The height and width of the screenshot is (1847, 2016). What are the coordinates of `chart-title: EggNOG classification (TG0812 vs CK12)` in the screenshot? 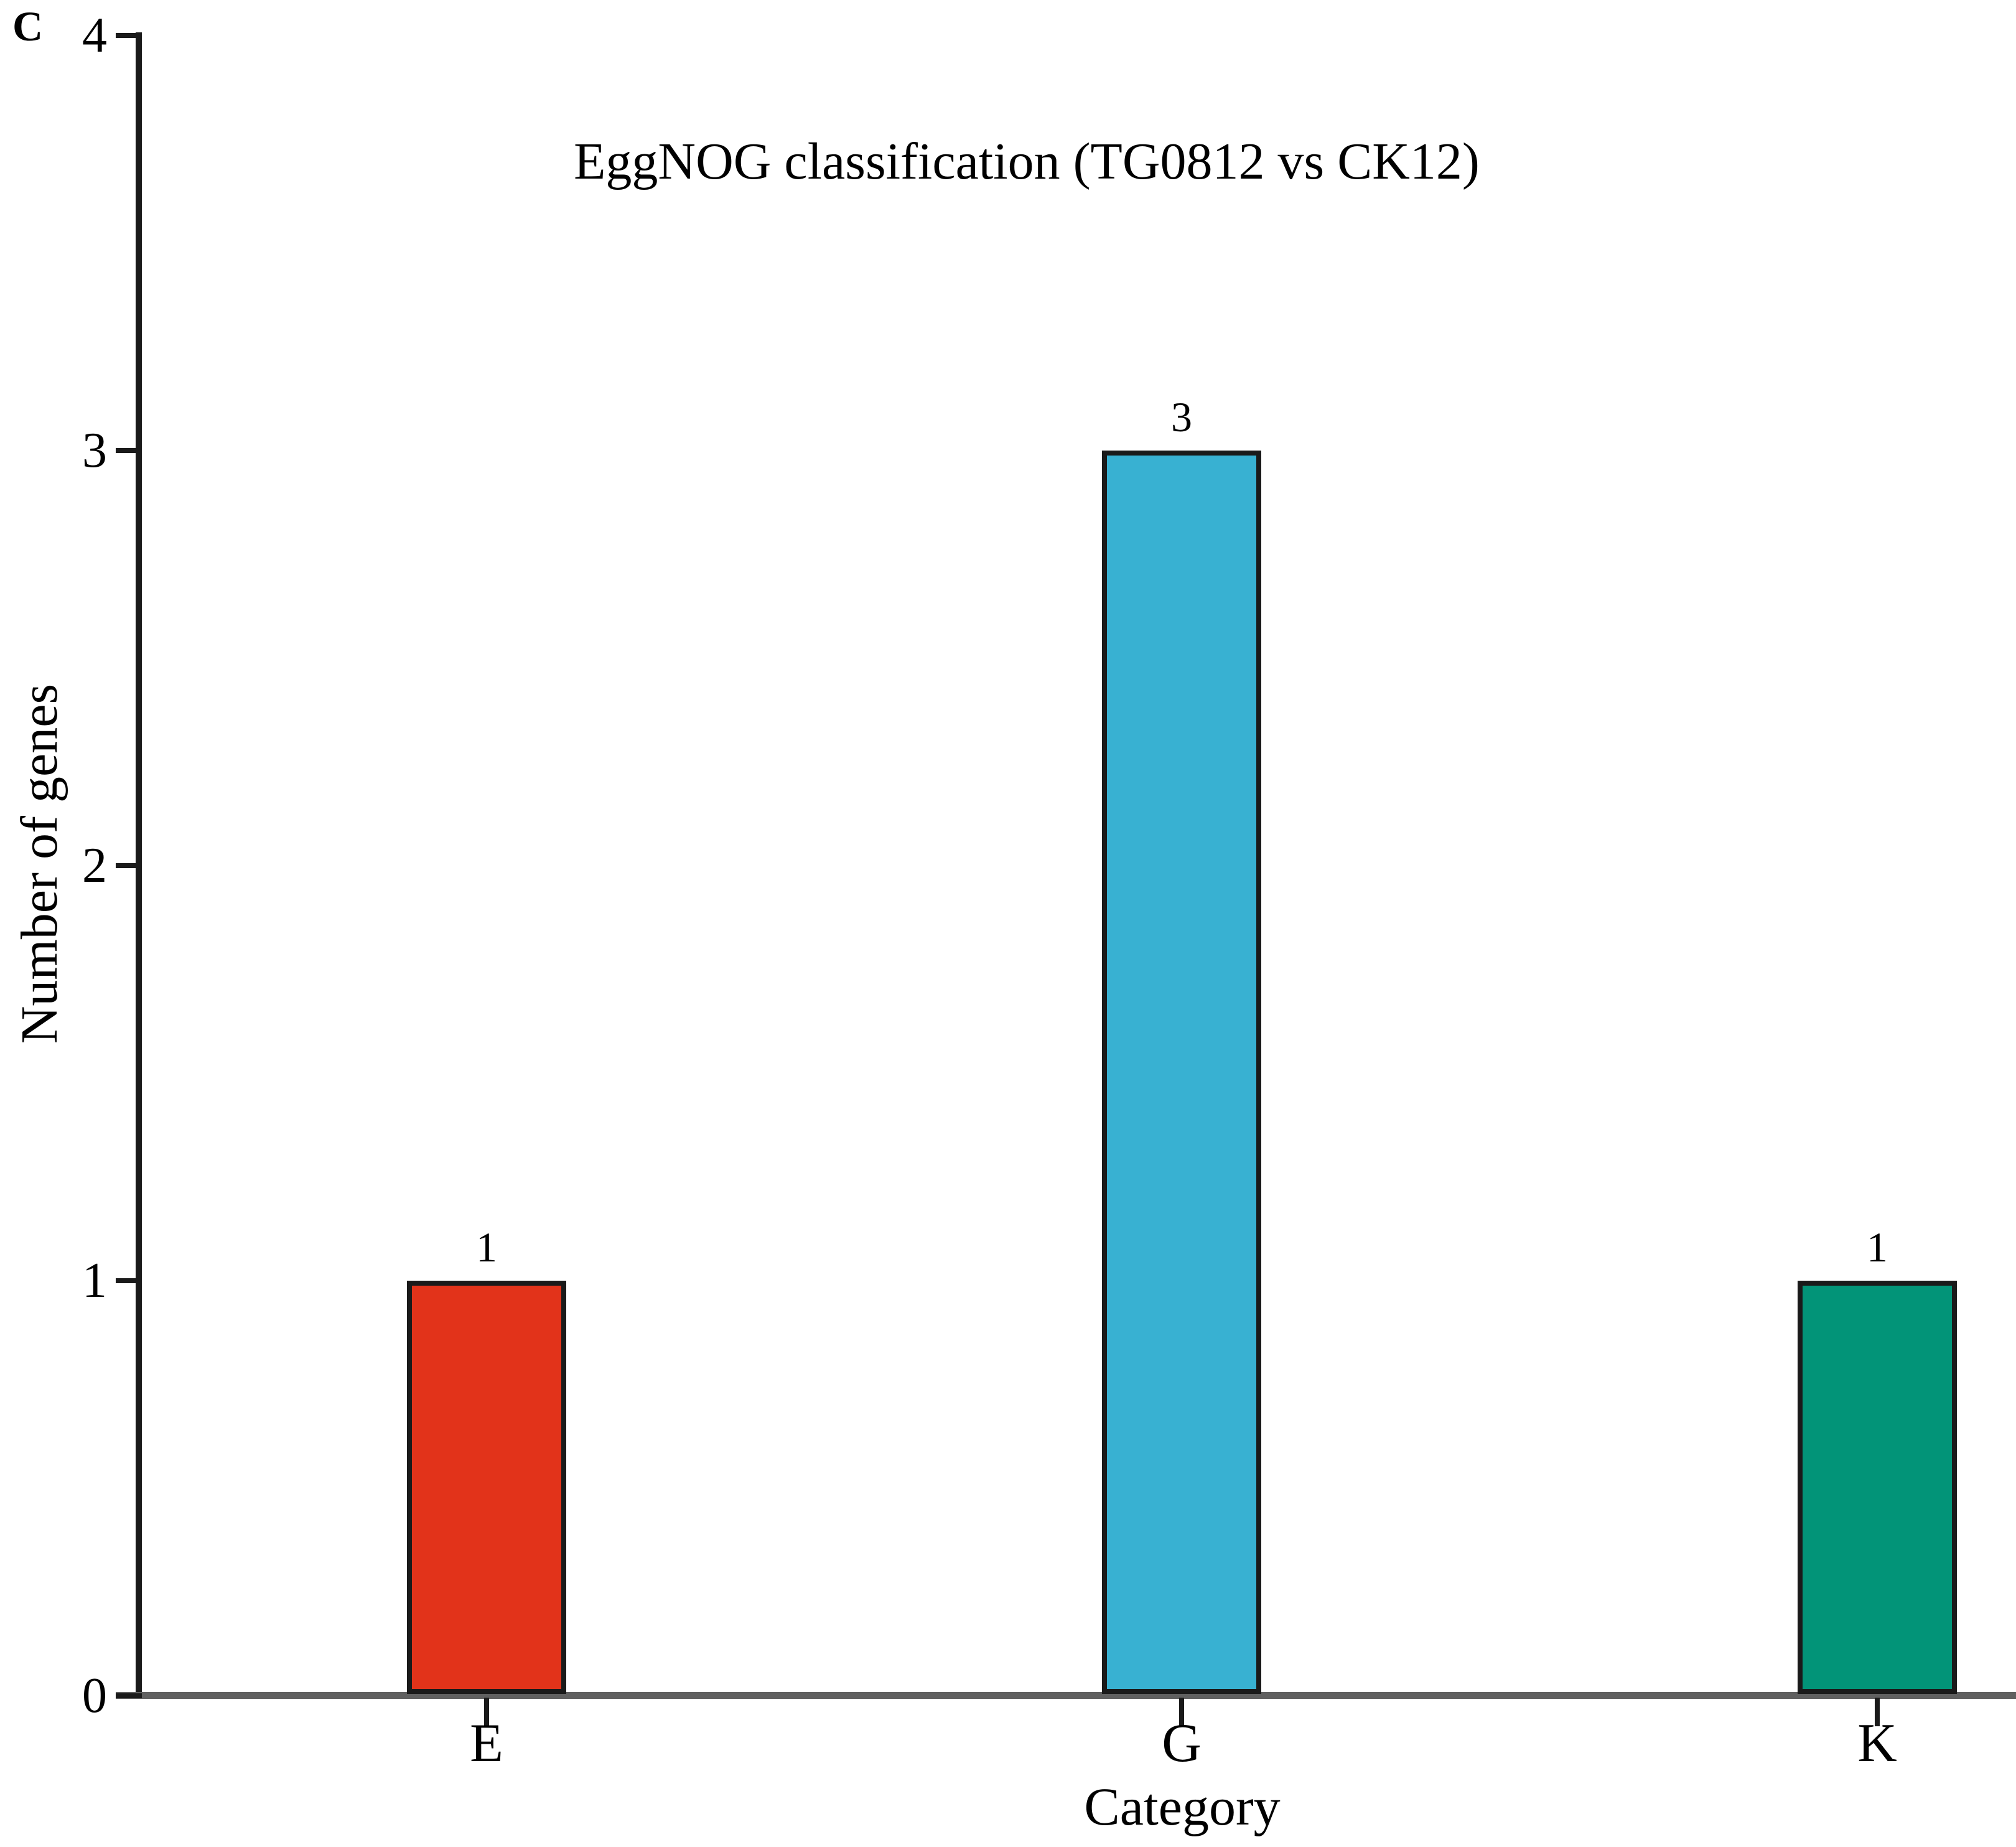 It's located at (1027, 161).